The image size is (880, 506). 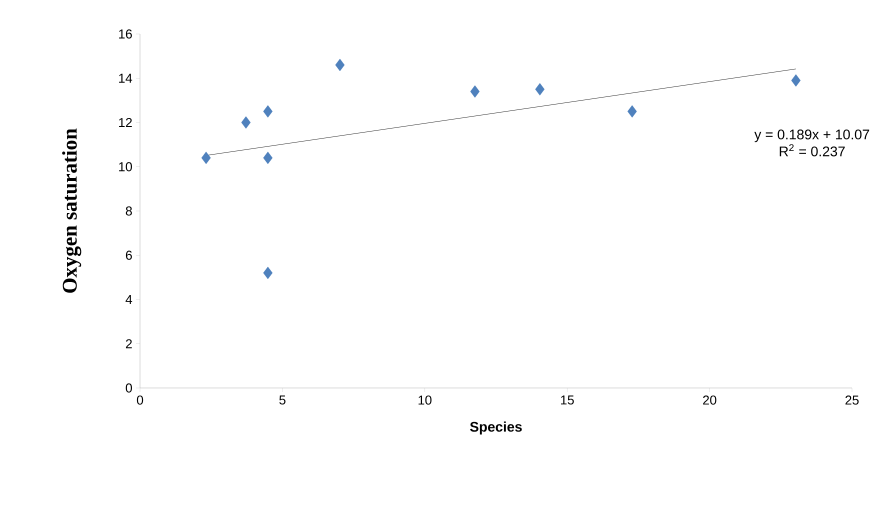 I want to click on y-tick-label: 4, so click(x=129, y=299).